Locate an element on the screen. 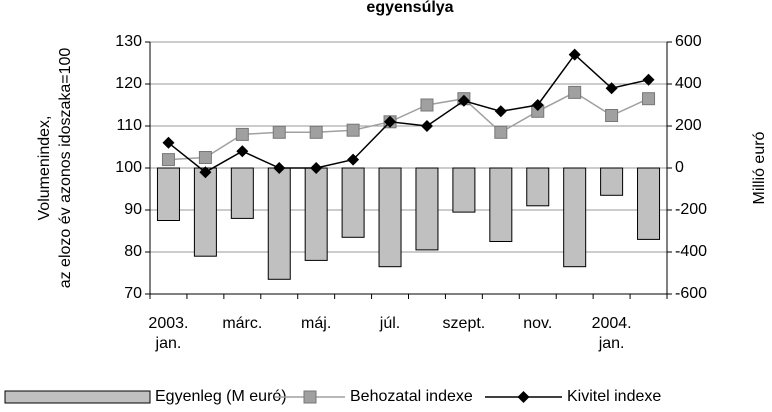 The image size is (772, 412). legend-label: Kivitel indexe is located at coordinates (614, 396).